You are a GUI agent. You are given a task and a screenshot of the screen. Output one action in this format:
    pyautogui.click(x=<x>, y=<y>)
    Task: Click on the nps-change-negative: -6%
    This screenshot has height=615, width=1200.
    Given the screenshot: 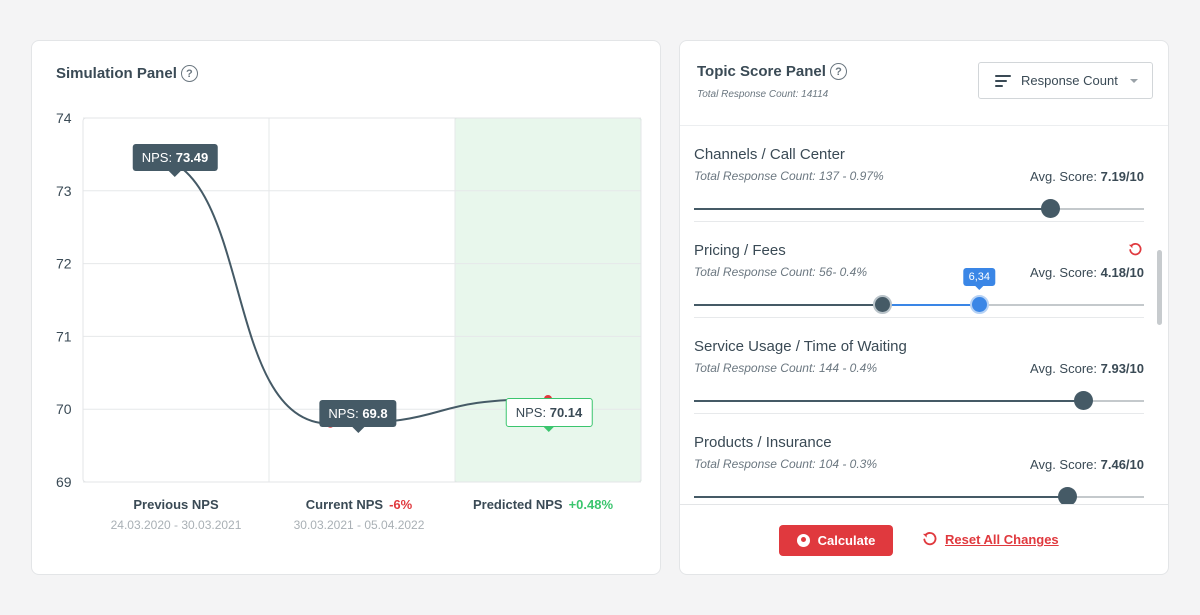 What is the action you would take?
    pyautogui.click(x=401, y=504)
    